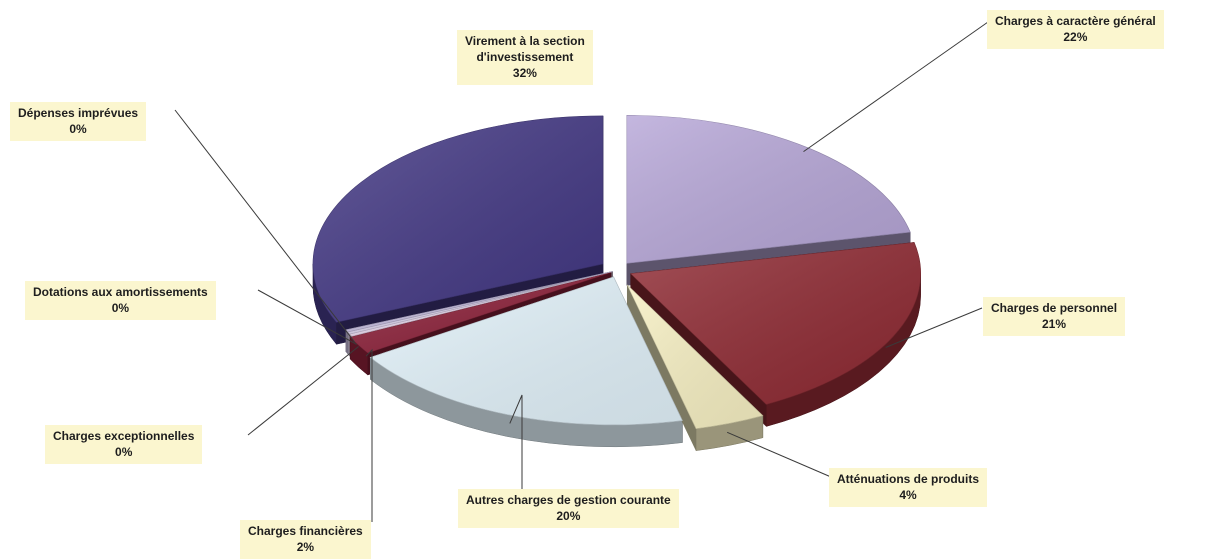 The image size is (1205, 559). I want to click on slice-label-depenses-imprevues: Dépenses imprévues 0%, so click(78, 121).